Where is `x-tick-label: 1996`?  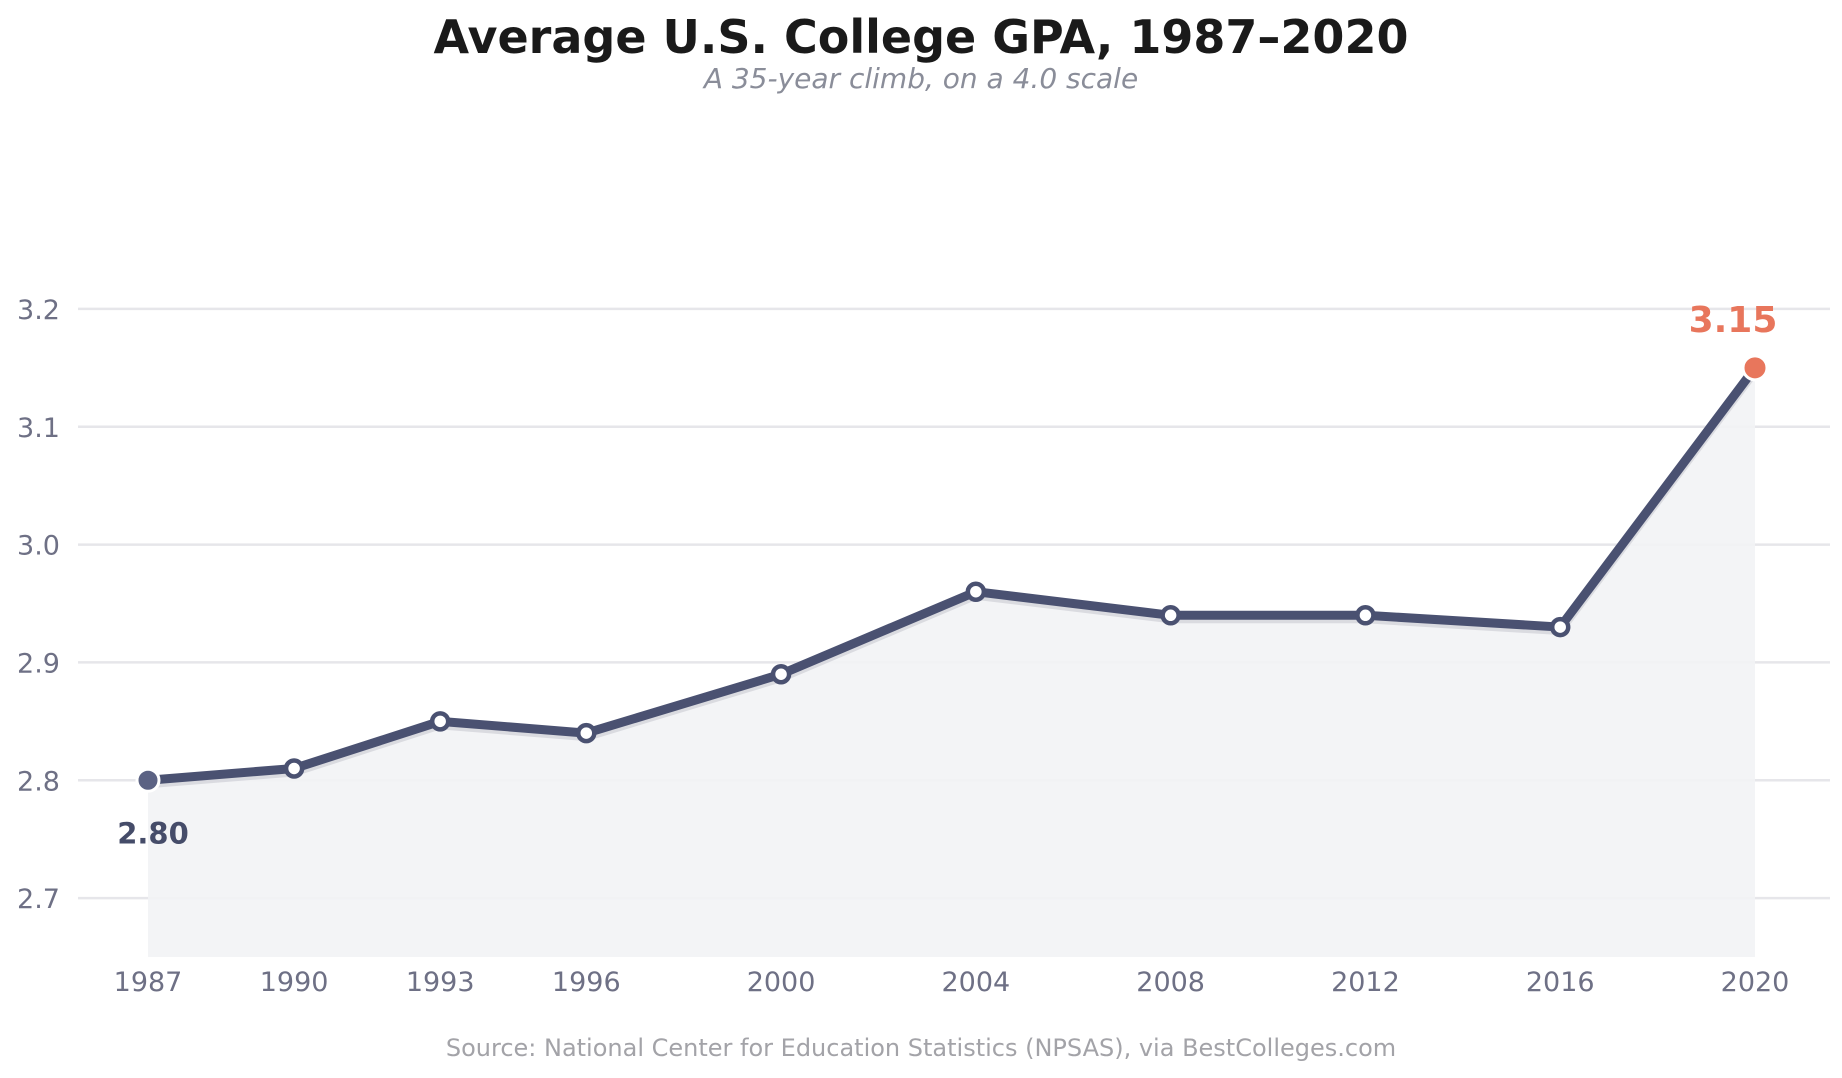 x-tick-label: 1996 is located at coordinates (586, 982).